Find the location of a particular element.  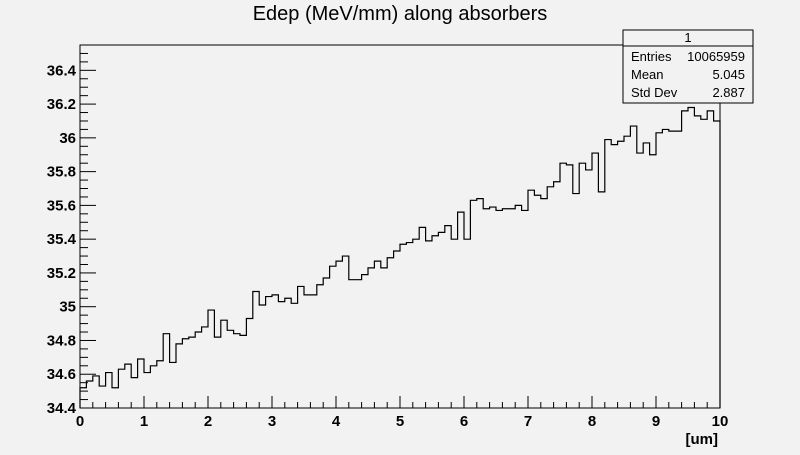

y-tick-label: 35 is located at coordinates (67, 307).